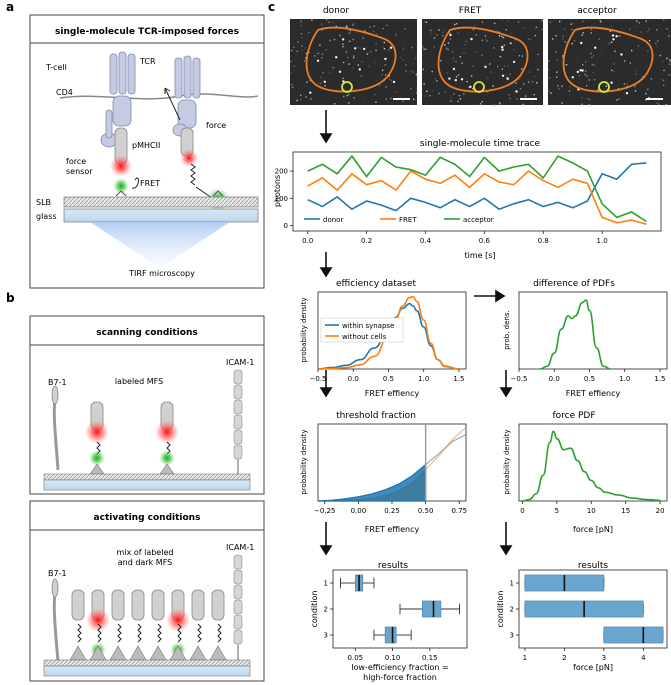  I want to click on slb-layer, so click(161, 202).